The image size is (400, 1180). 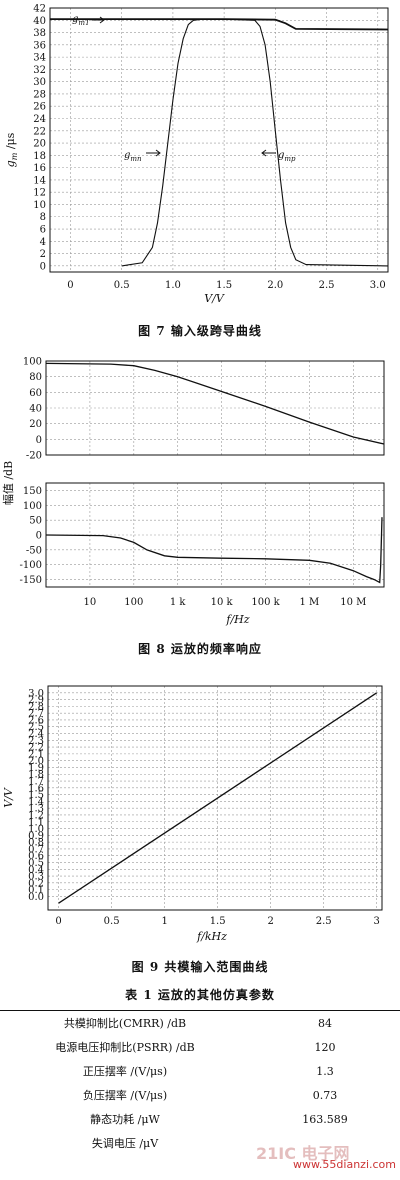 I want to click on fig9-y-tick-label: 1.0, so click(x=36, y=829).